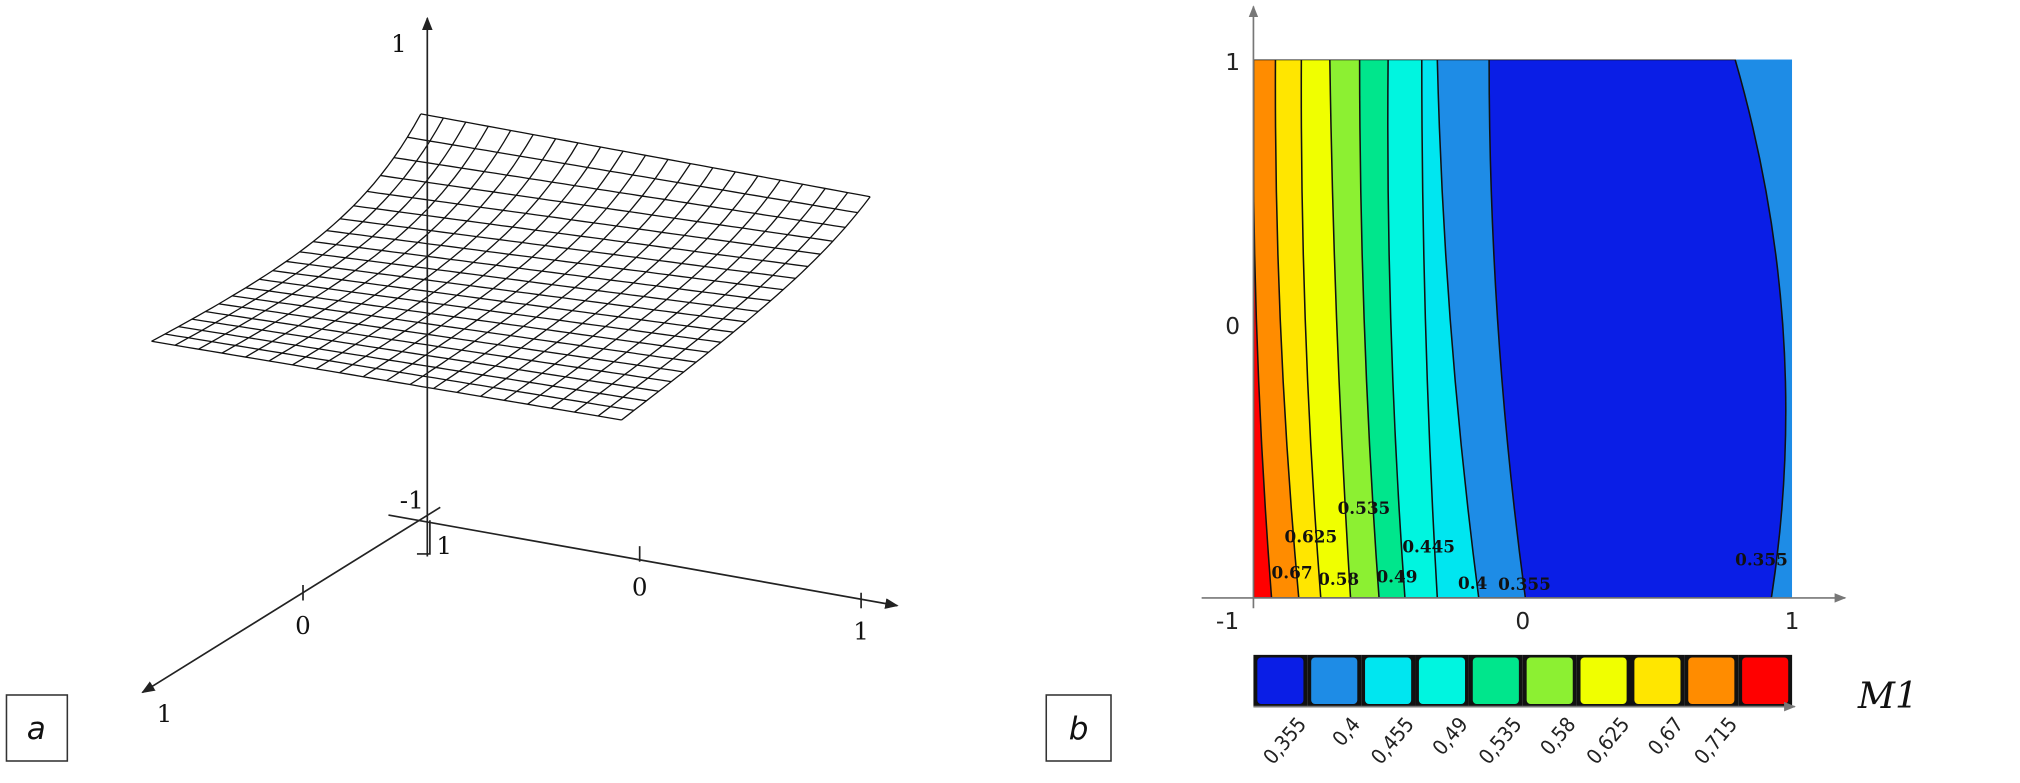 This screenshot has width=2020, height=783. I want to click on contour-label: 0.58, so click(1338, 579).